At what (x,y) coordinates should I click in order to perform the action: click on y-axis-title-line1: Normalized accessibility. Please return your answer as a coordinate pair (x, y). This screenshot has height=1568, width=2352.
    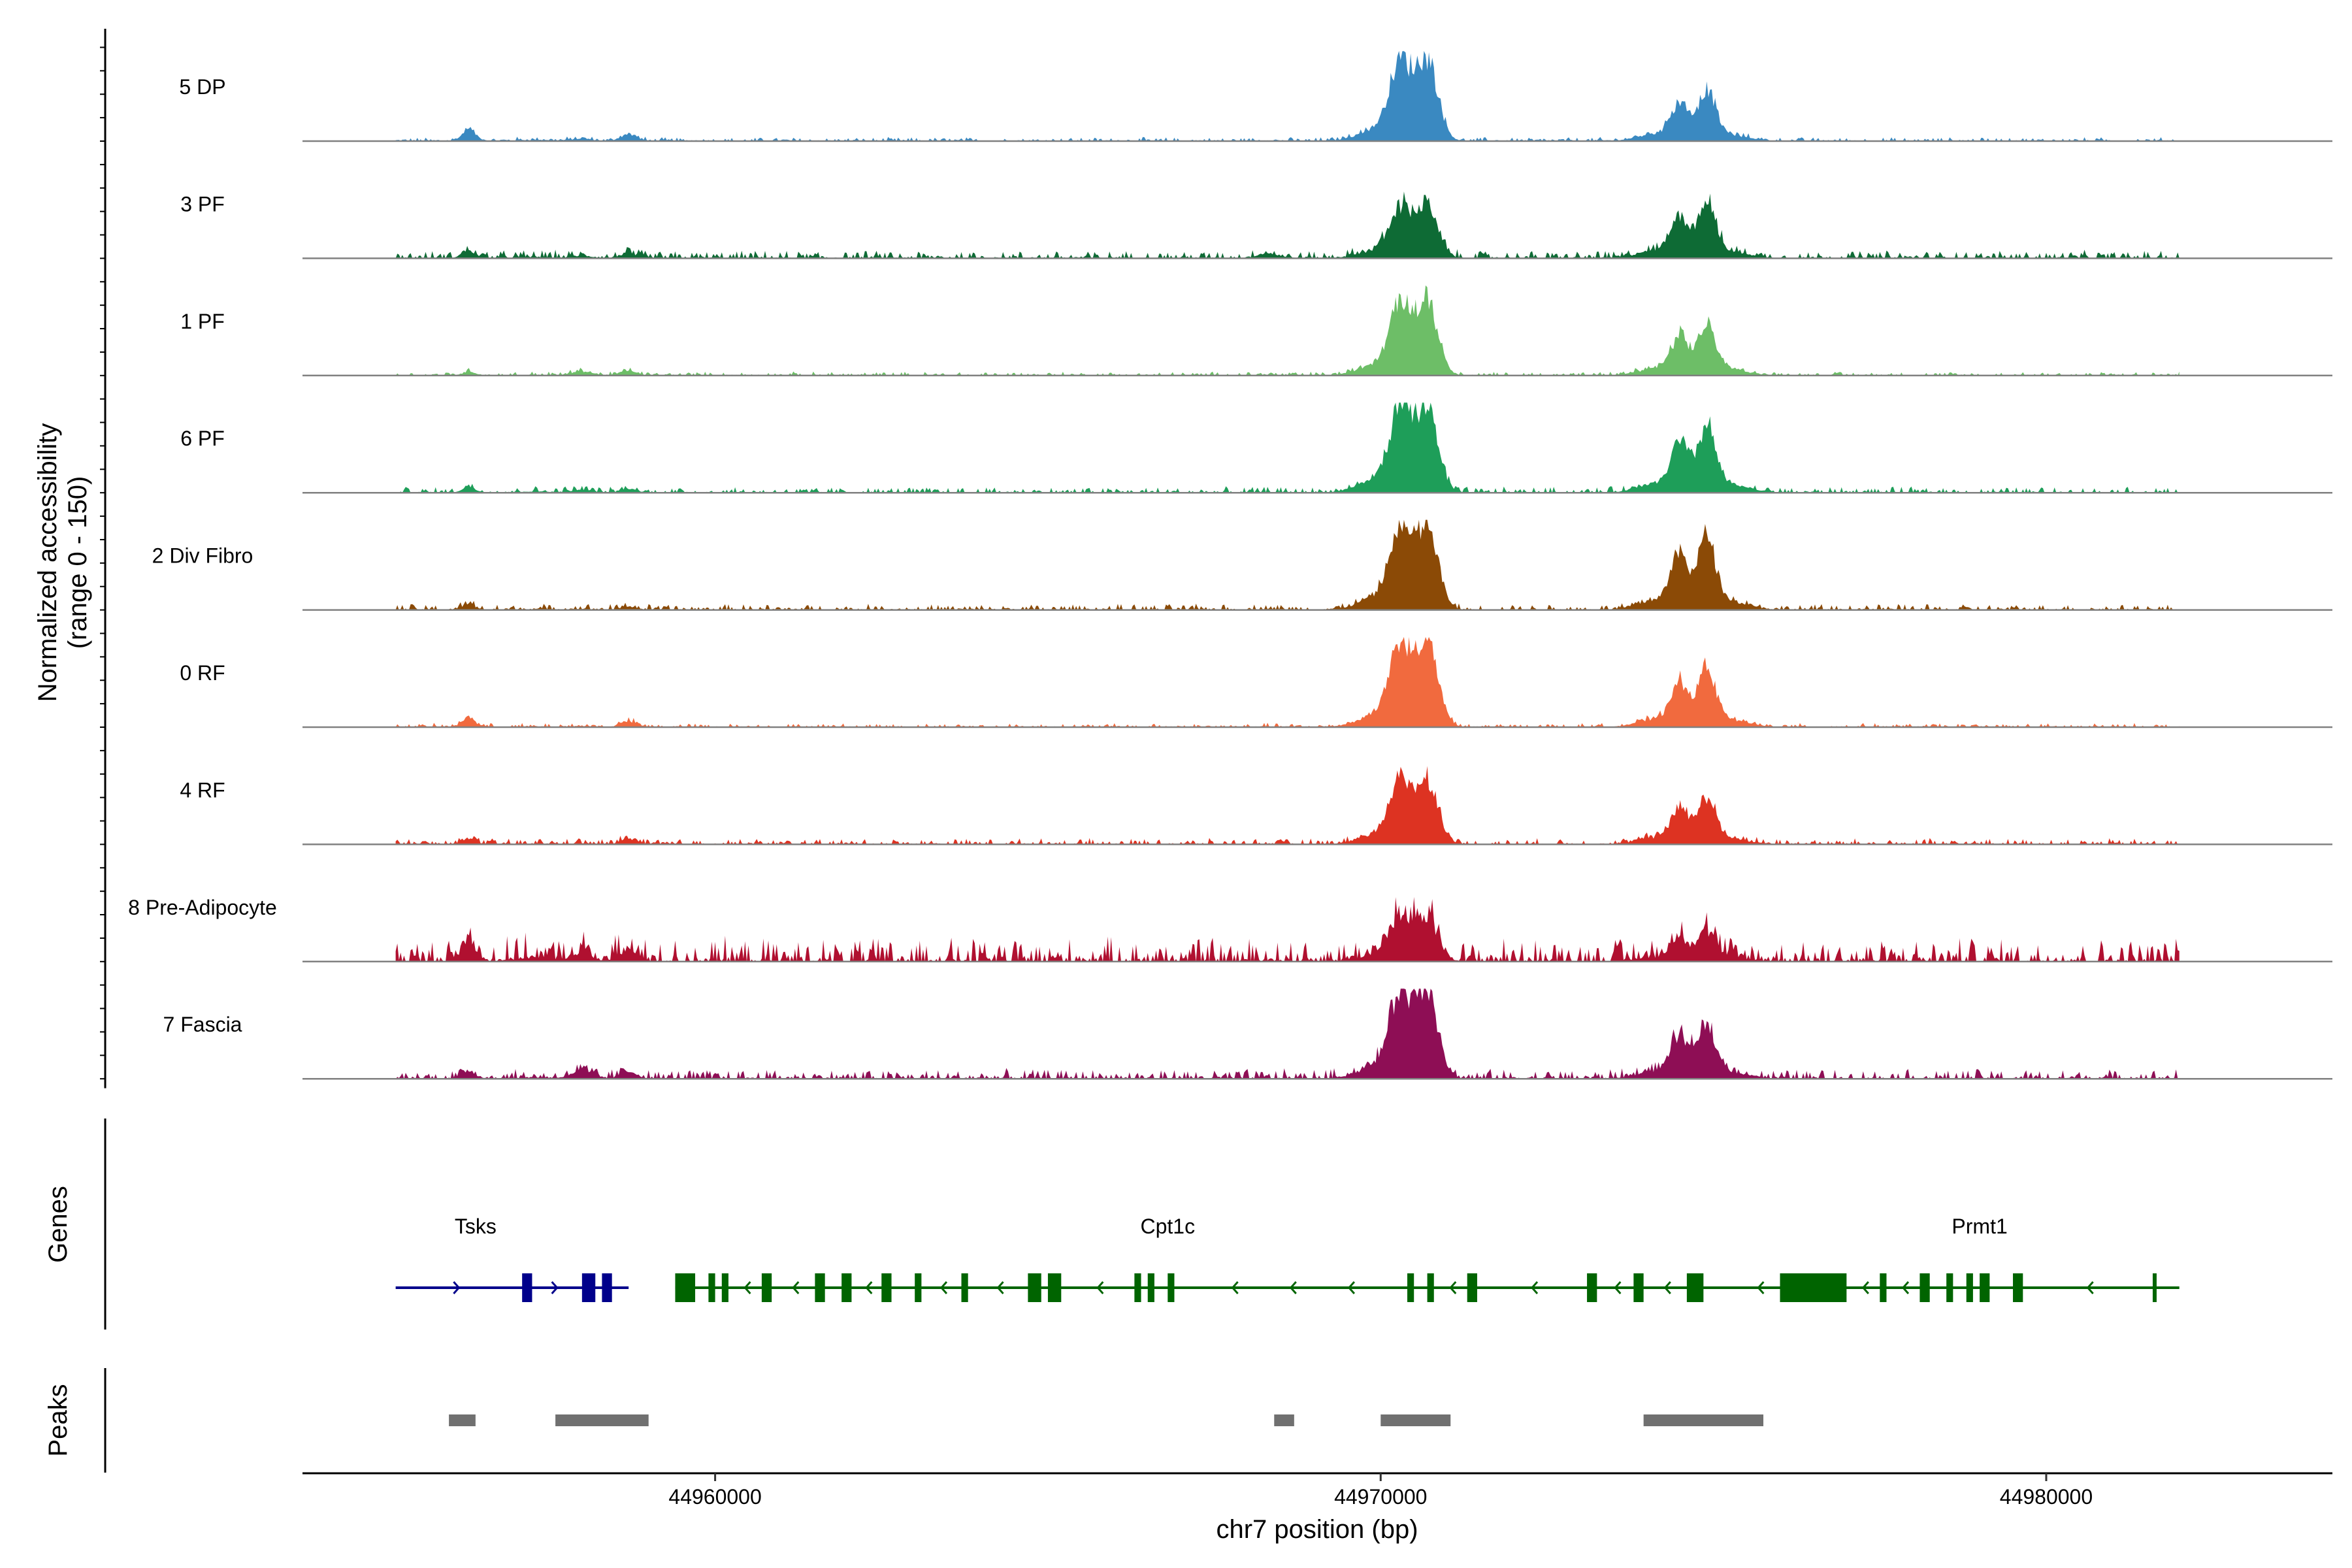
    Looking at the image, I should click on (47, 562).